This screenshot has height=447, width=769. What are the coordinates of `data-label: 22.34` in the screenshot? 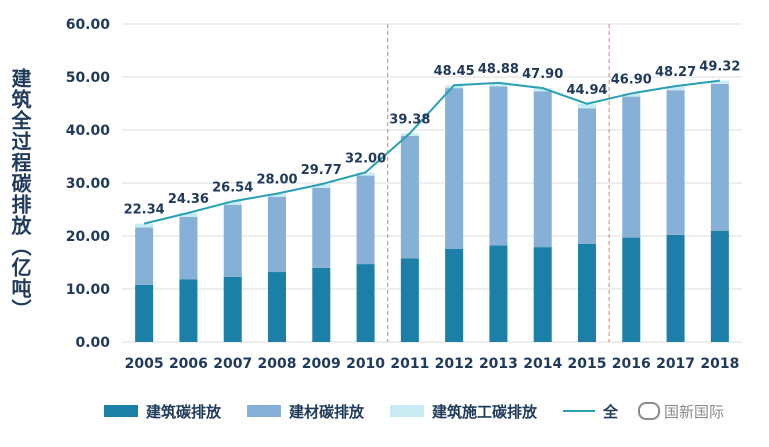 It's located at (144, 210).